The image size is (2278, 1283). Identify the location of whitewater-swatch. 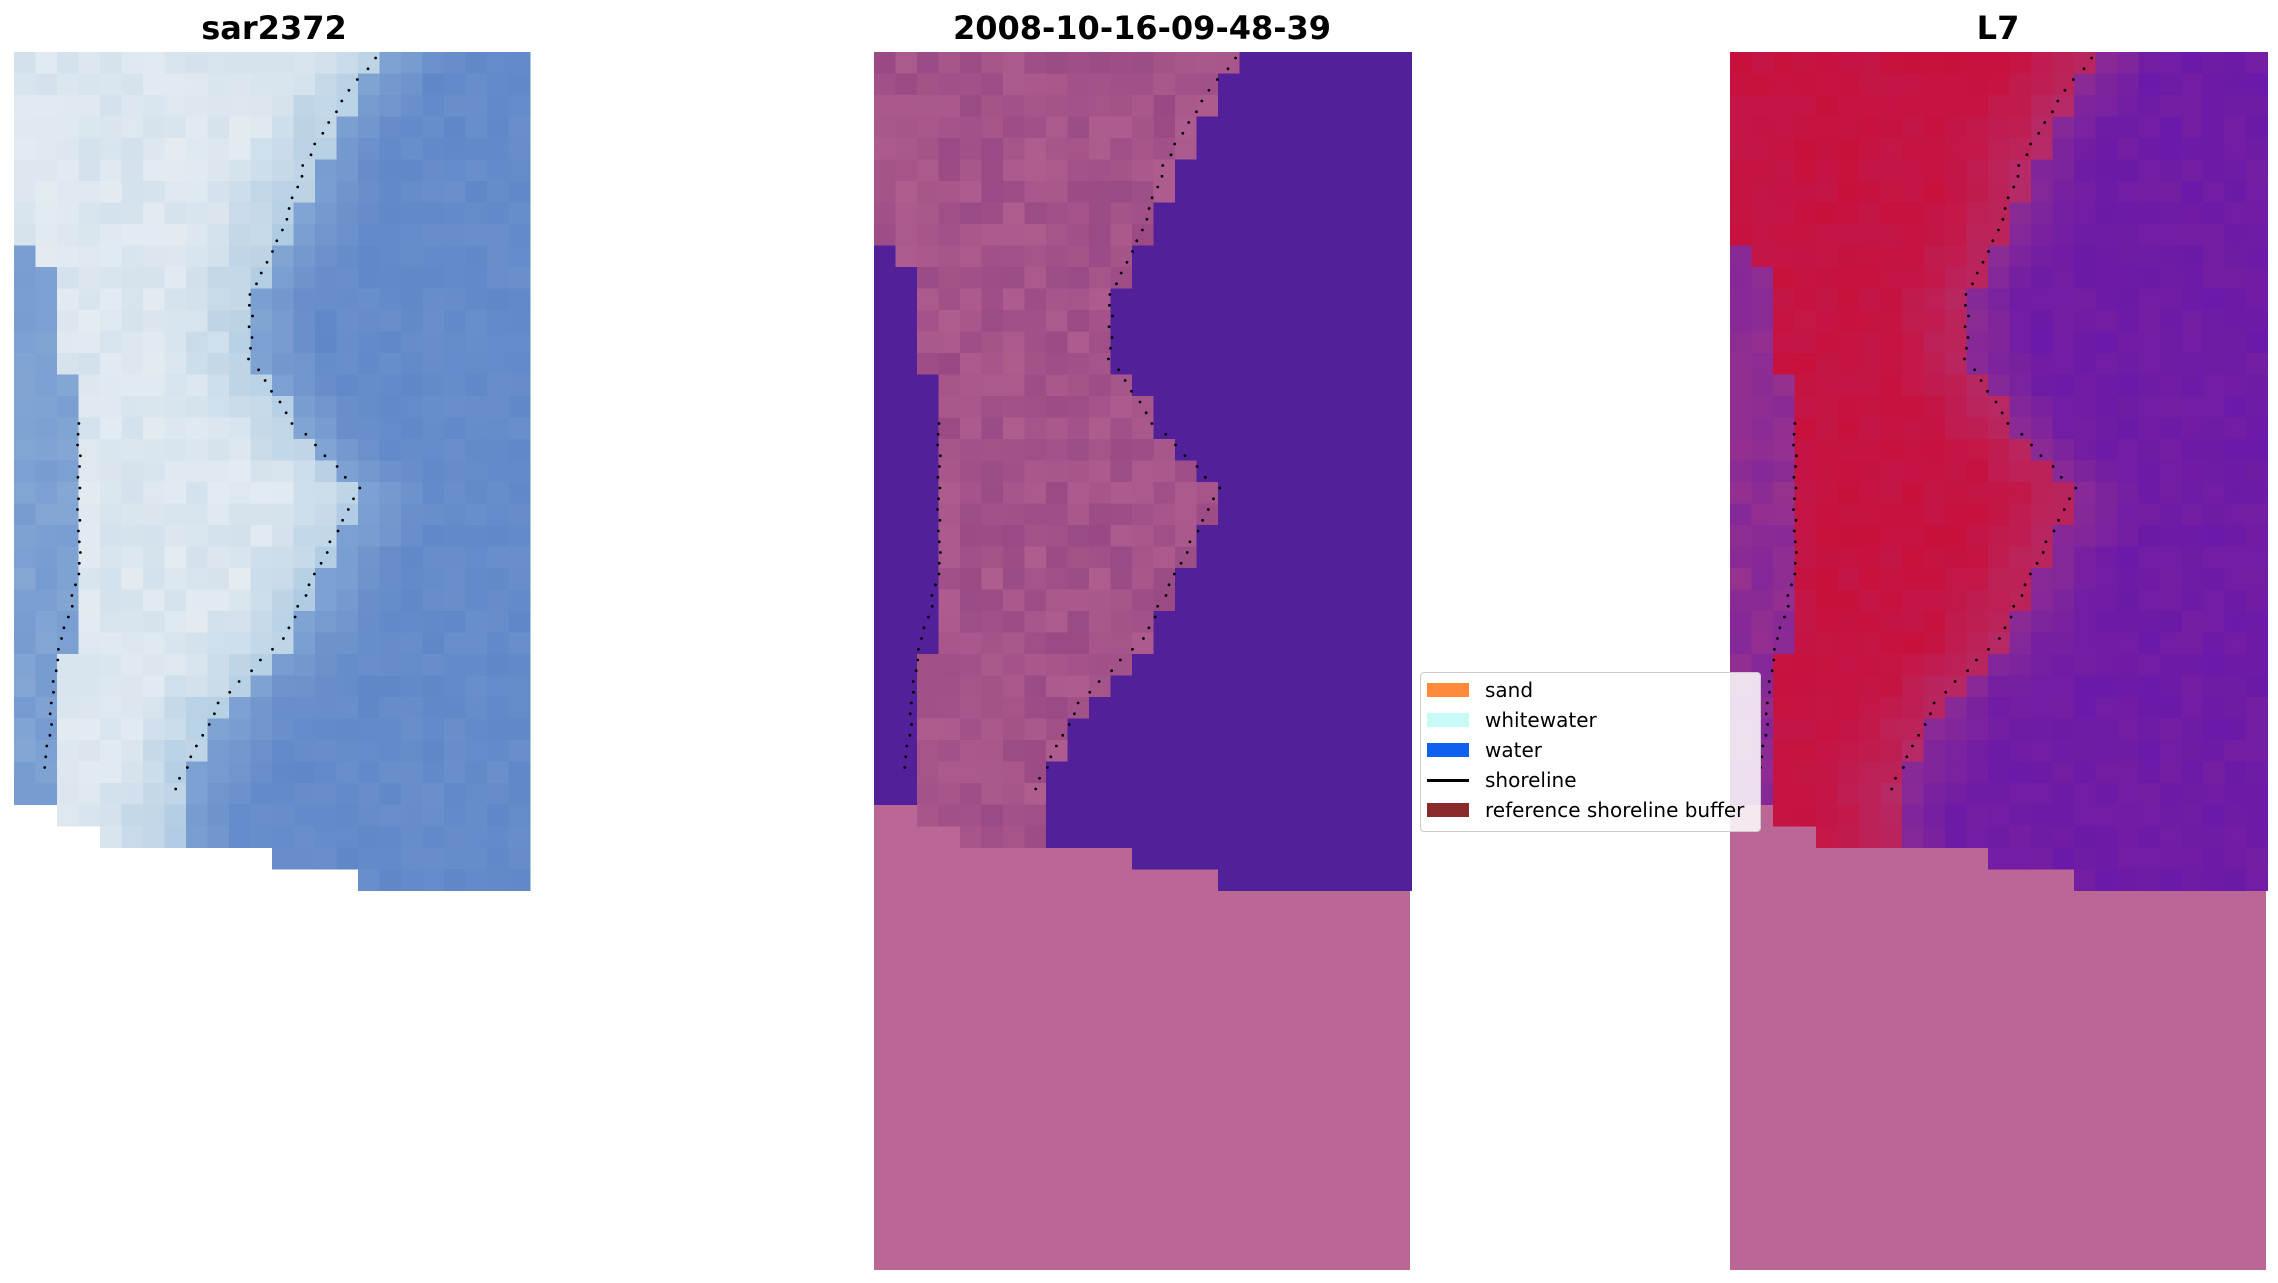
(1448, 720).